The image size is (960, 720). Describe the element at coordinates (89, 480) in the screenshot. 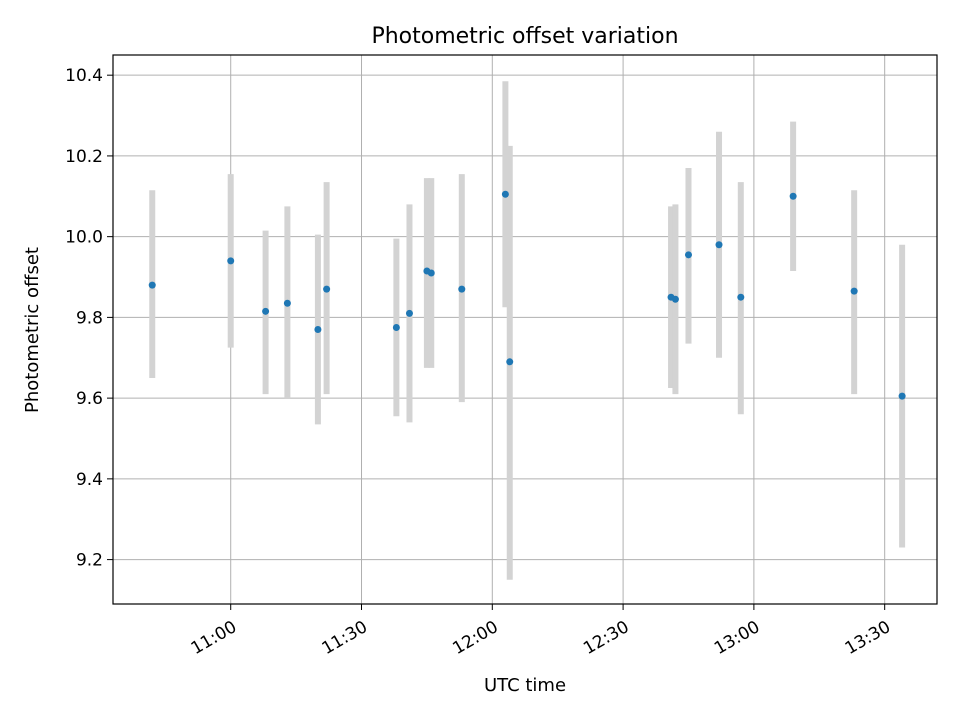

I see `y-tick-label: 9.4` at that location.